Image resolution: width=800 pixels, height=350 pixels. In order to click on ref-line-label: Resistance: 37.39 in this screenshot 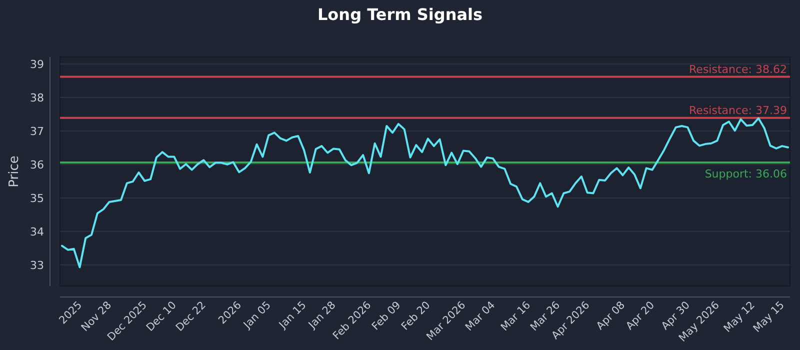, I will do `click(738, 110)`.